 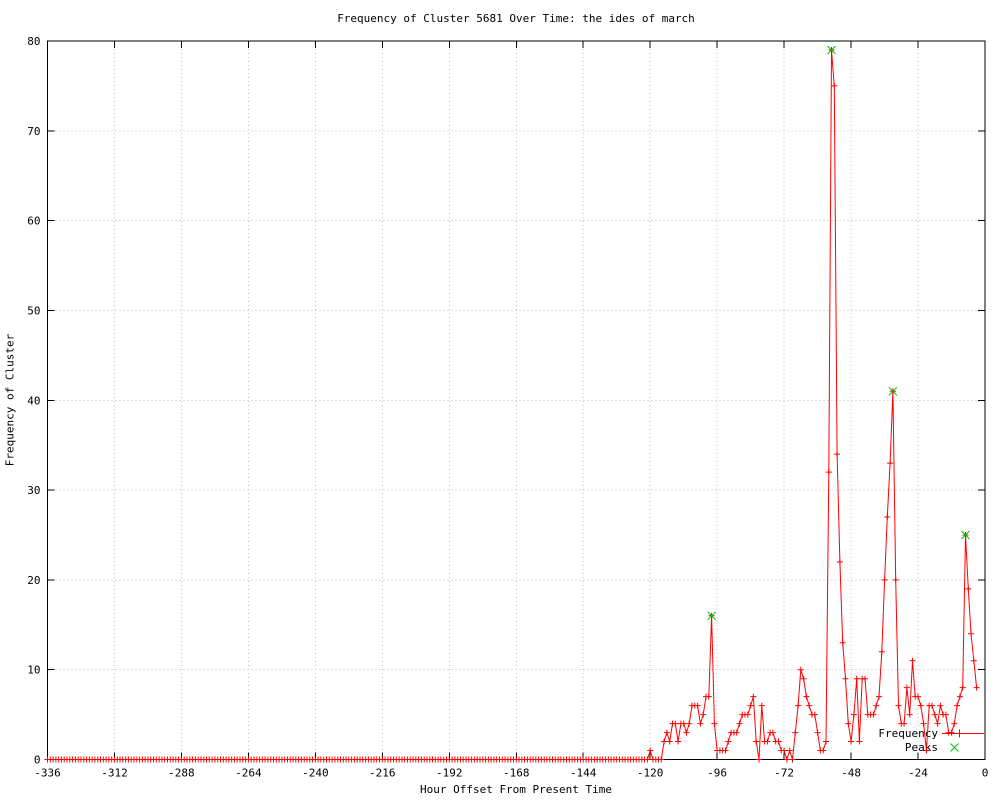 I want to click on y-tick-label: 0, so click(x=37, y=760).